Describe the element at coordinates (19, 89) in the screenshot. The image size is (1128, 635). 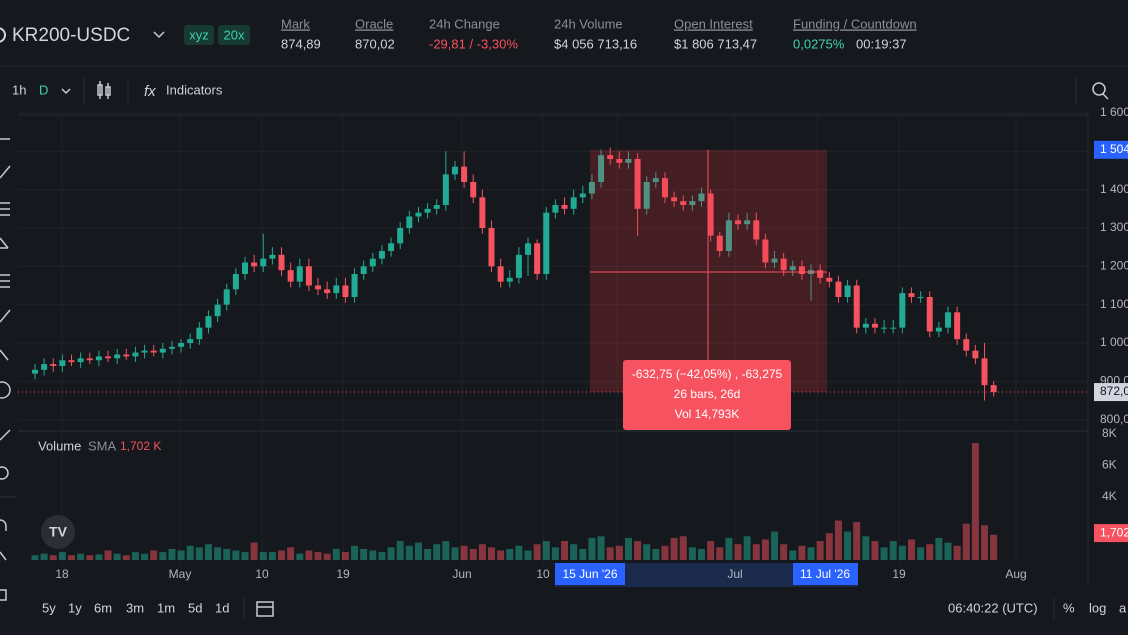
I see `interval: 1h` at that location.